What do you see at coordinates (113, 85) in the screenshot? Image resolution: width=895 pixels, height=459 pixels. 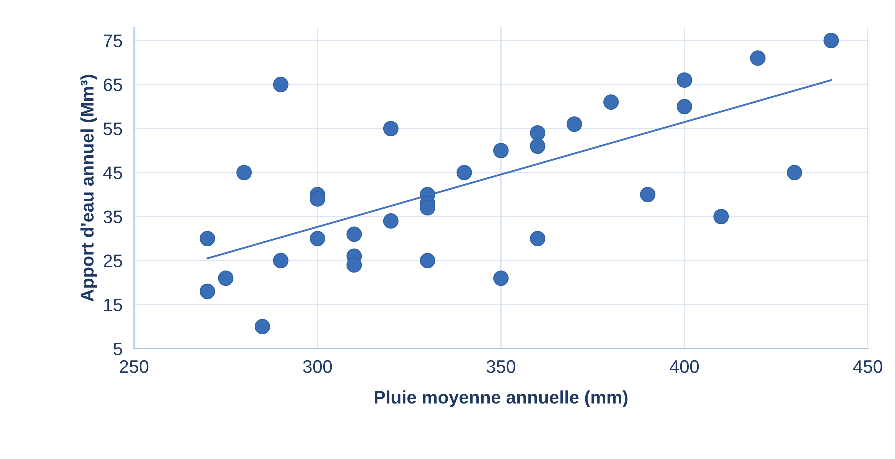 I see `y-tick-label: 65` at bounding box center [113, 85].